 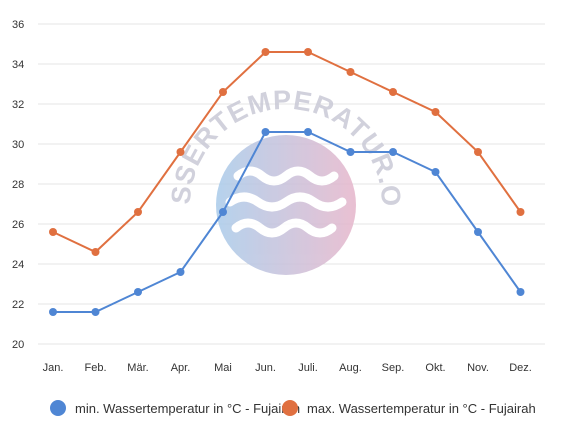 What do you see at coordinates (137, 368) in the screenshot?
I see `x-tick-label: Mär.` at bounding box center [137, 368].